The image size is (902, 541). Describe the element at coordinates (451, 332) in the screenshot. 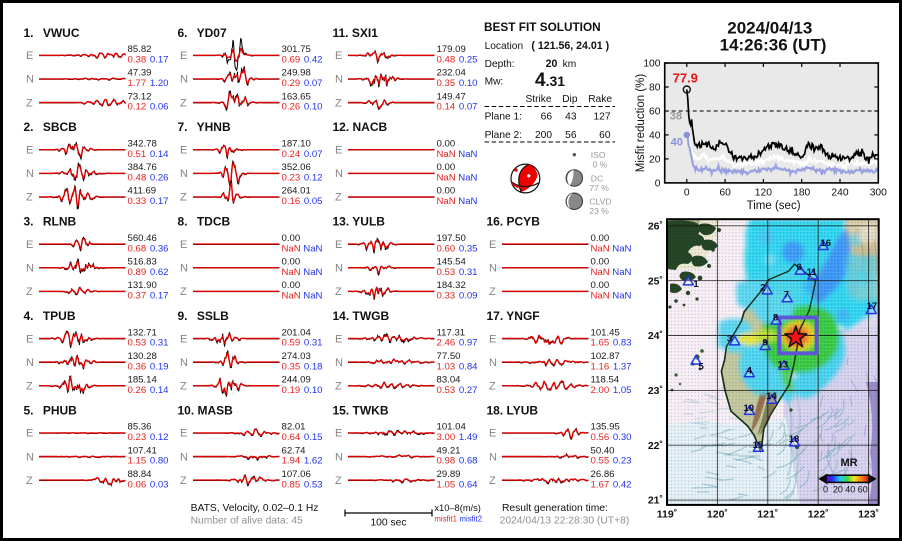

I see `svg-text: 117.31` at that location.